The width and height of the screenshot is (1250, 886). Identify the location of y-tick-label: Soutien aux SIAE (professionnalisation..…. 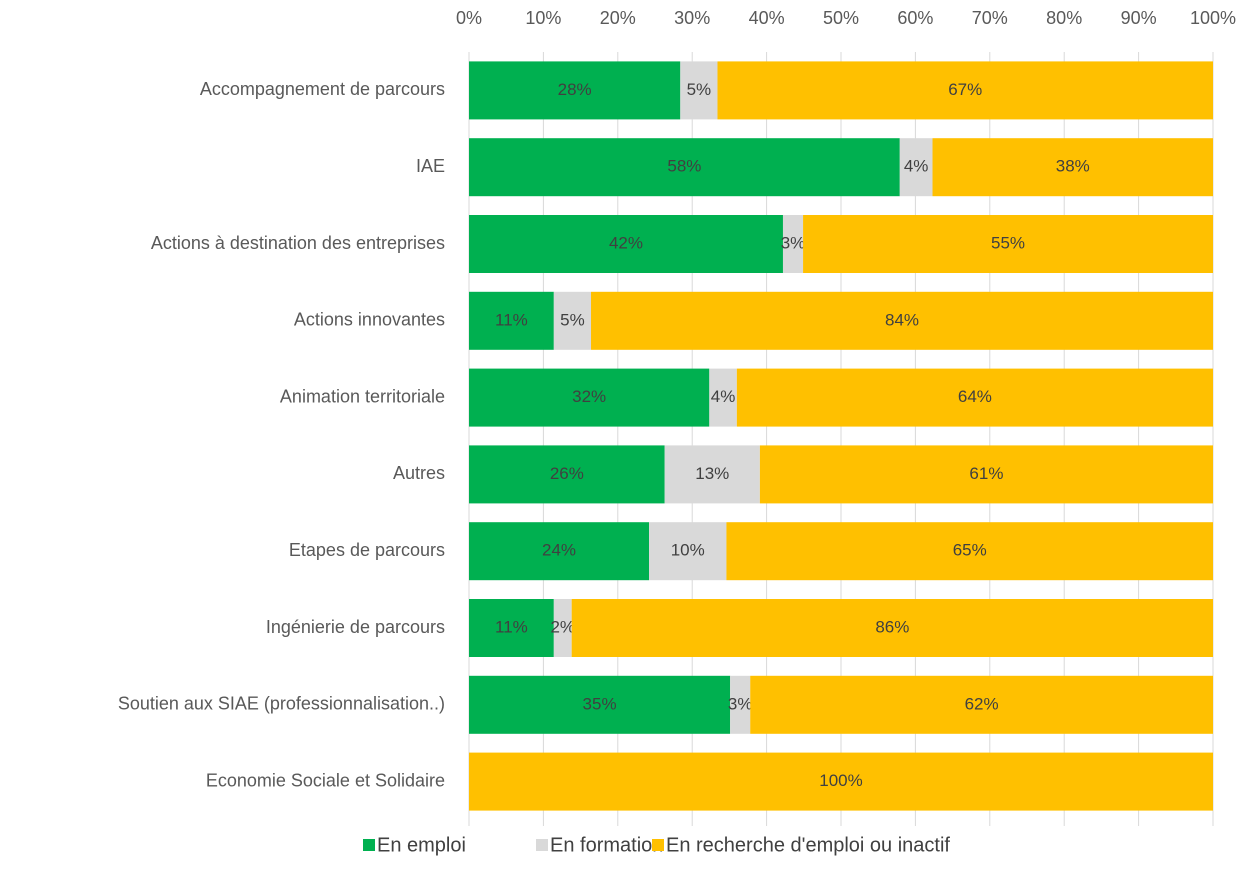
(281, 704).